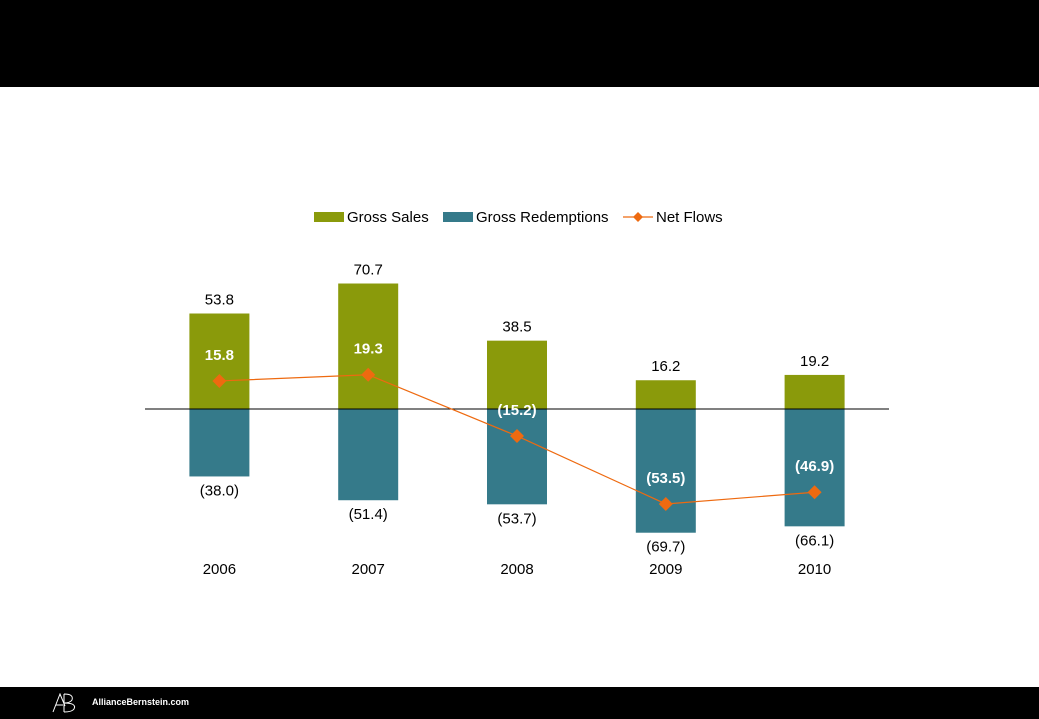 This screenshot has width=1039, height=719. I want to click on category-labels: 2006 2007 2008 2009 2010, so click(517, 569).